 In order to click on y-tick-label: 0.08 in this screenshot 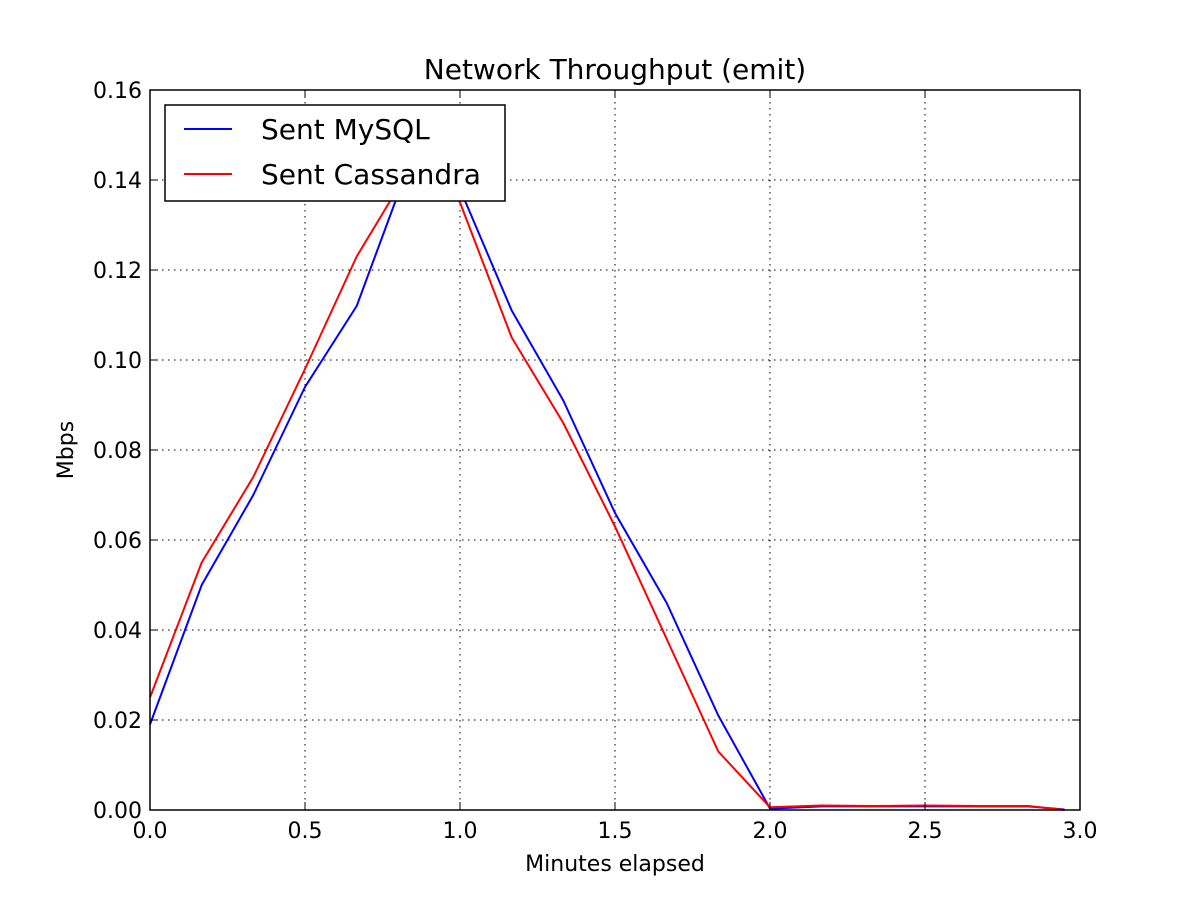, I will do `click(117, 451)`.